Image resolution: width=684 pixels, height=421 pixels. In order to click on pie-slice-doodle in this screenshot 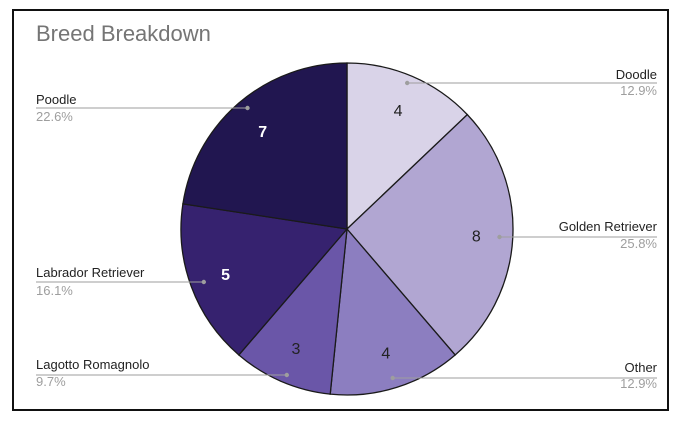, I will do `click(407, 146)`.